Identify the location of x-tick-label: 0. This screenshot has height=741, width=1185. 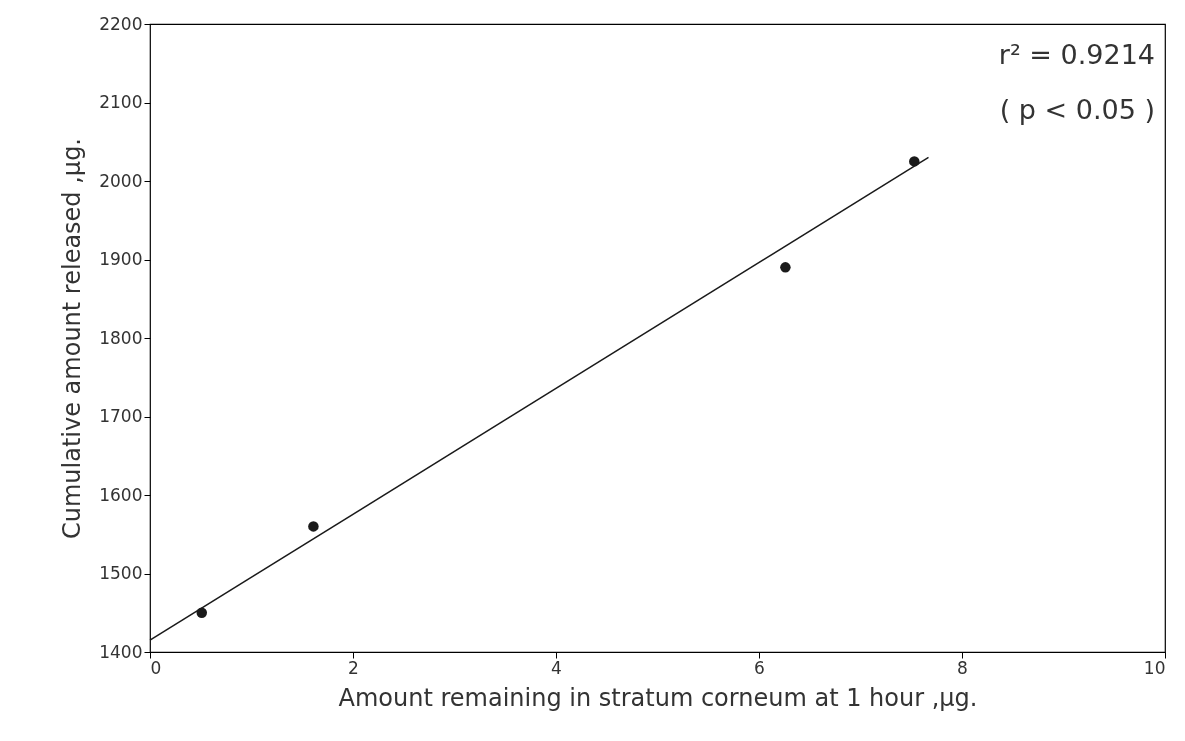
(156, 667).